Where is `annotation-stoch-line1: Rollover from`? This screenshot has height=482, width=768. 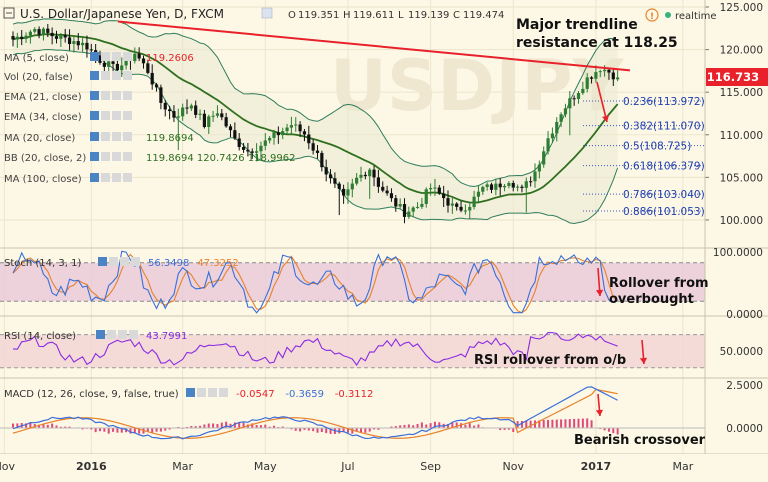 annotation-stoch-line1: Rollover from is located at coordinates (659, 283).